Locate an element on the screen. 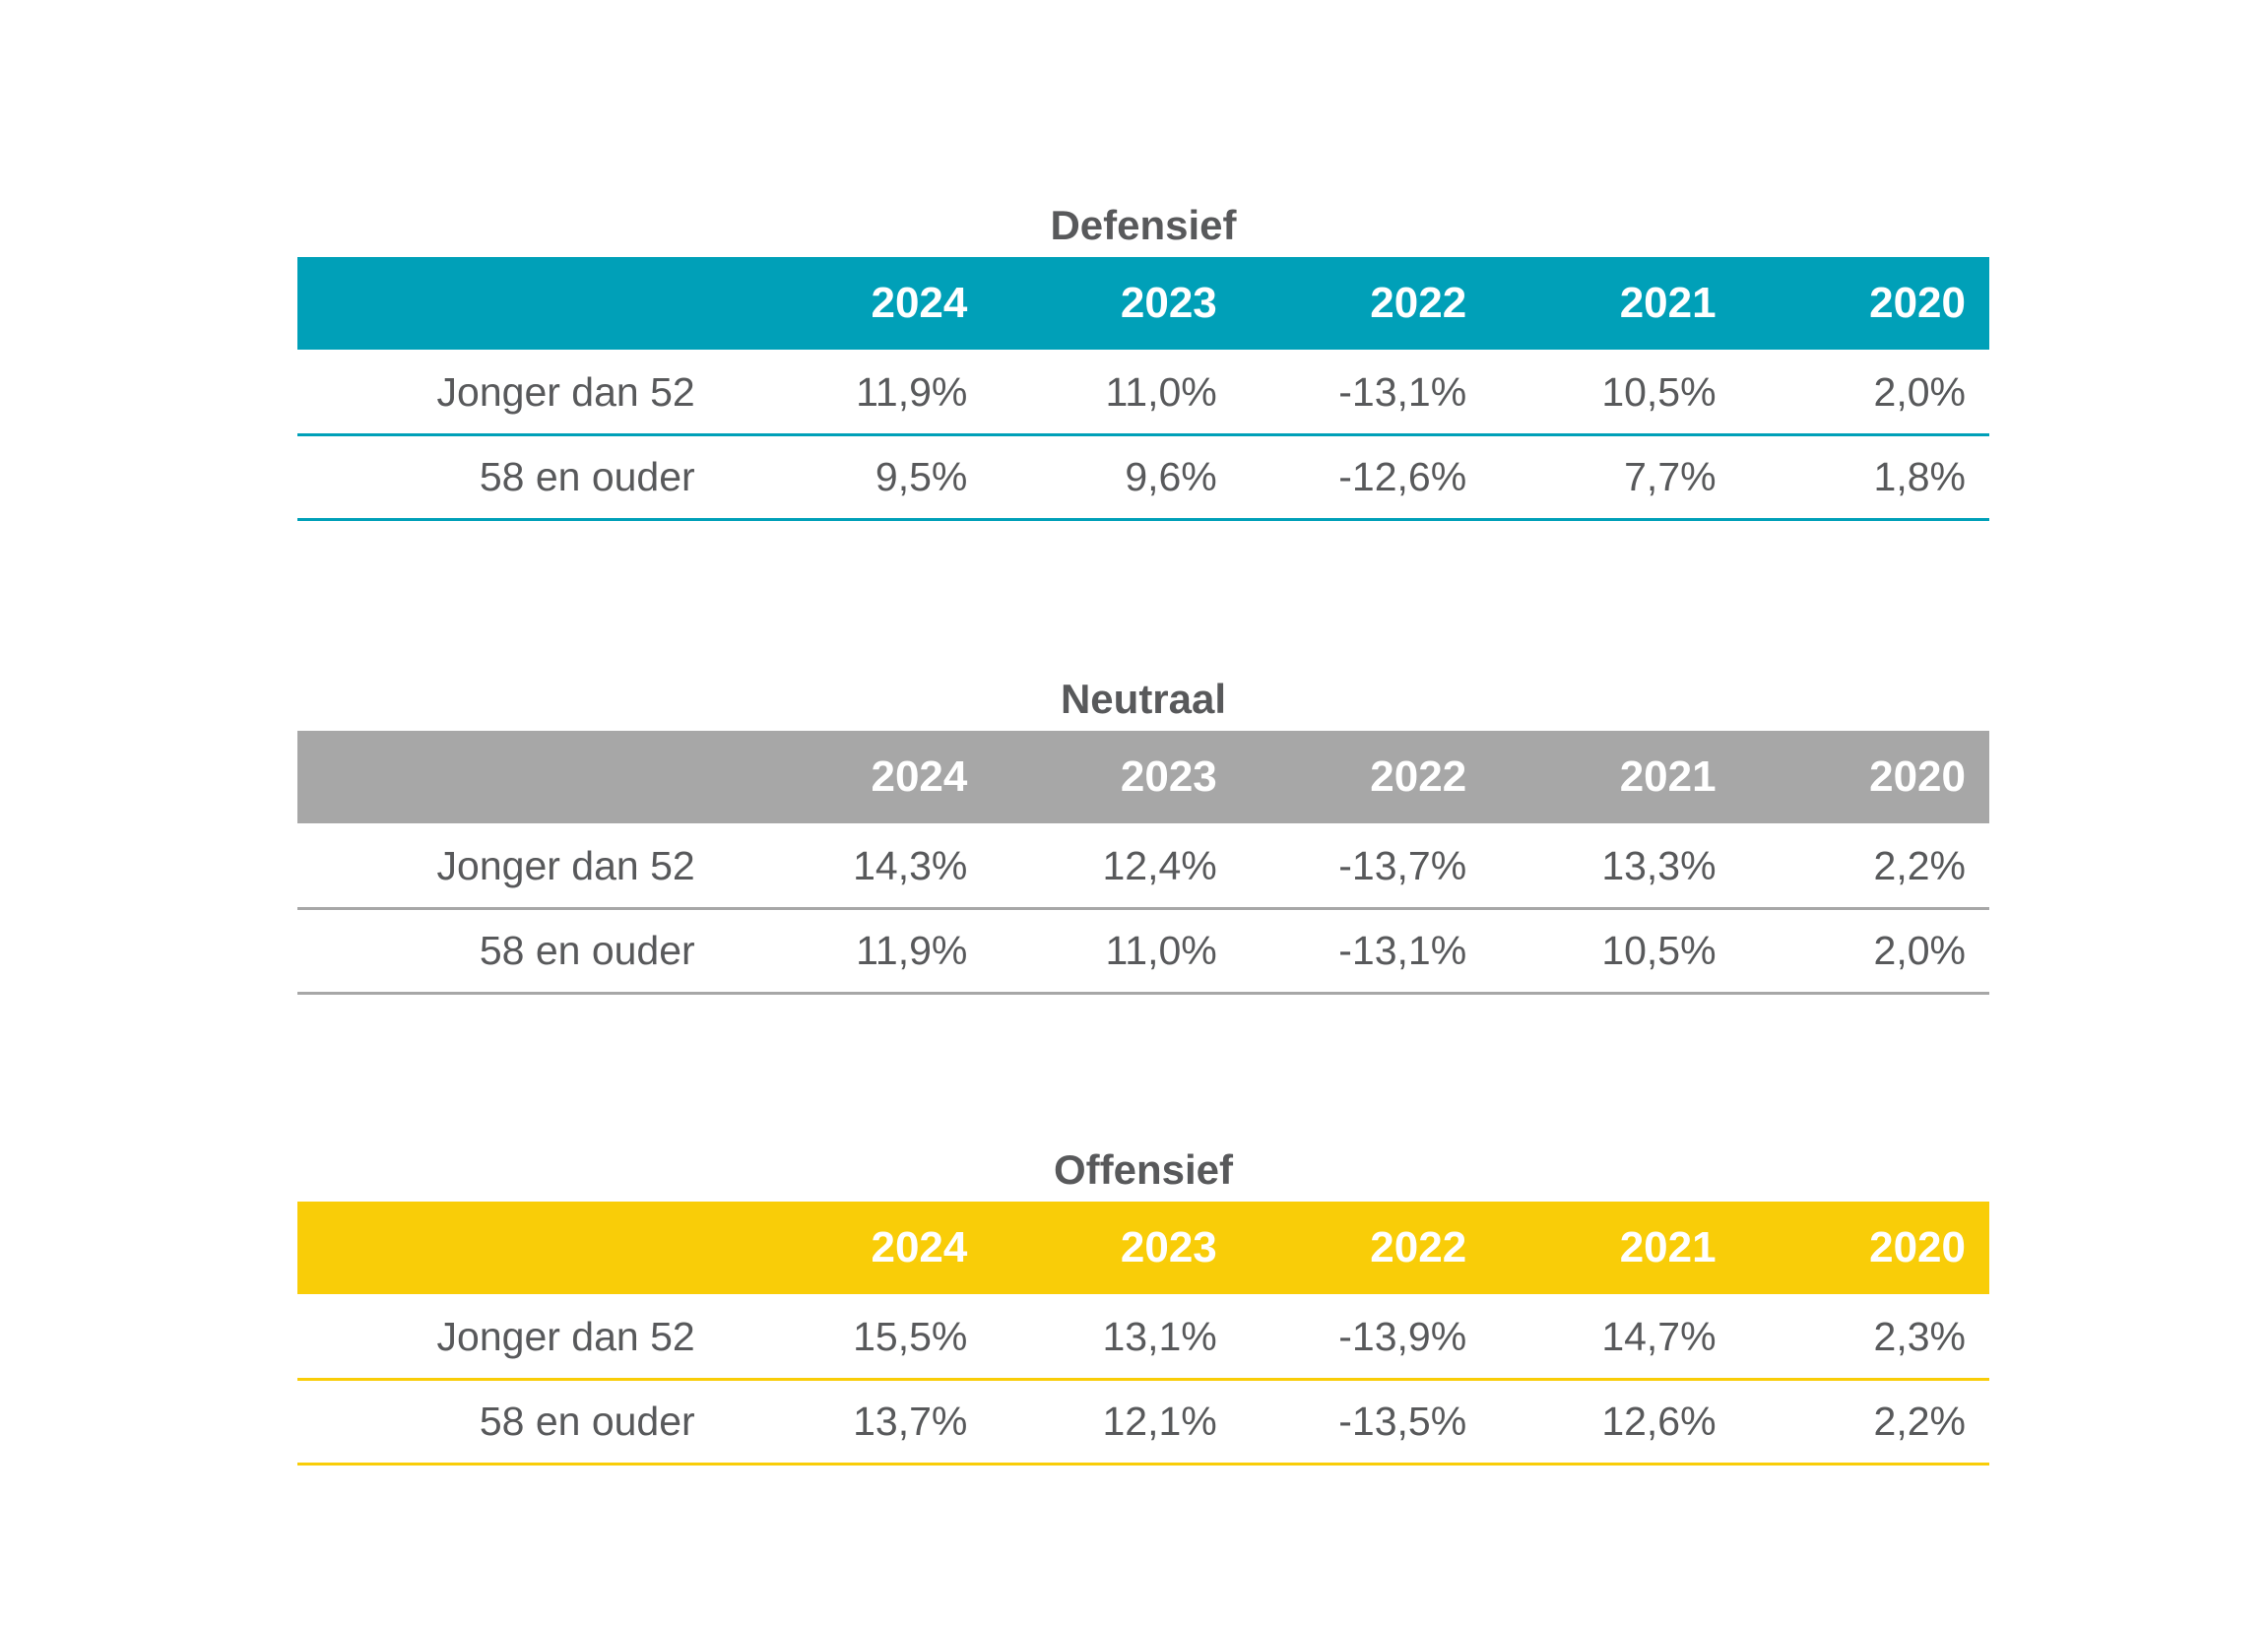 The image size is (2268, 1629). value-cell: 13,1% is located at coordinates (1160, 1336).